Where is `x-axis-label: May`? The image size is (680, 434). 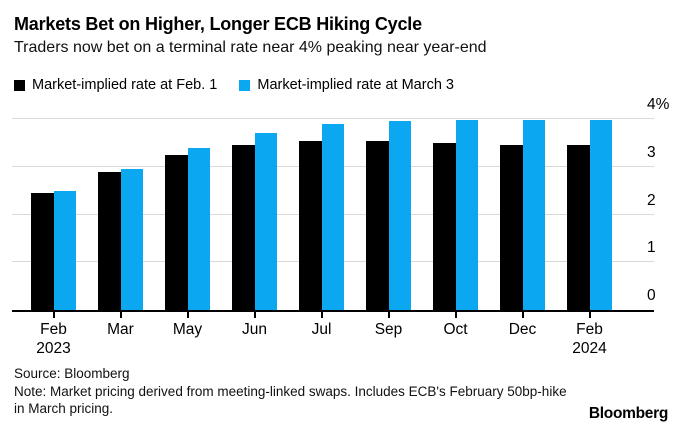
x-axis-label: May is located at coordinates (187, 329).